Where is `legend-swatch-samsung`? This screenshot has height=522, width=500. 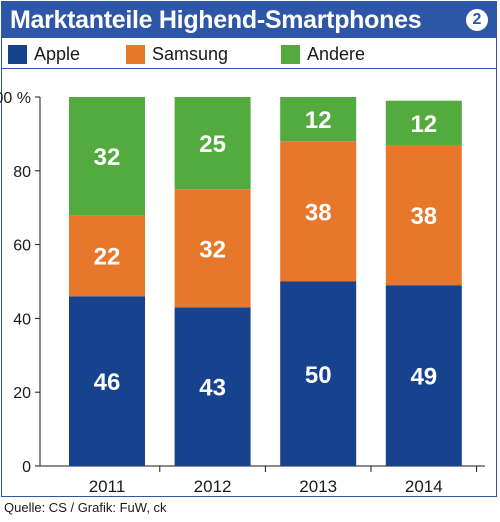 legend-swatch-samsung is located at coordinates (135, 54).